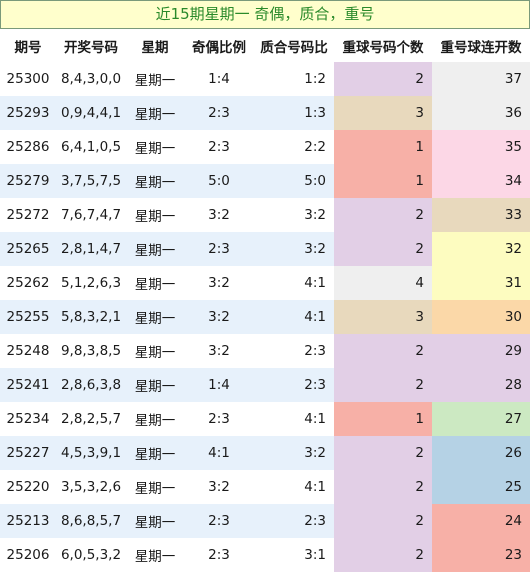 The width and height of the screenshot is (530, 573). I want to click on cell-period: 25272, so click(28, 215).